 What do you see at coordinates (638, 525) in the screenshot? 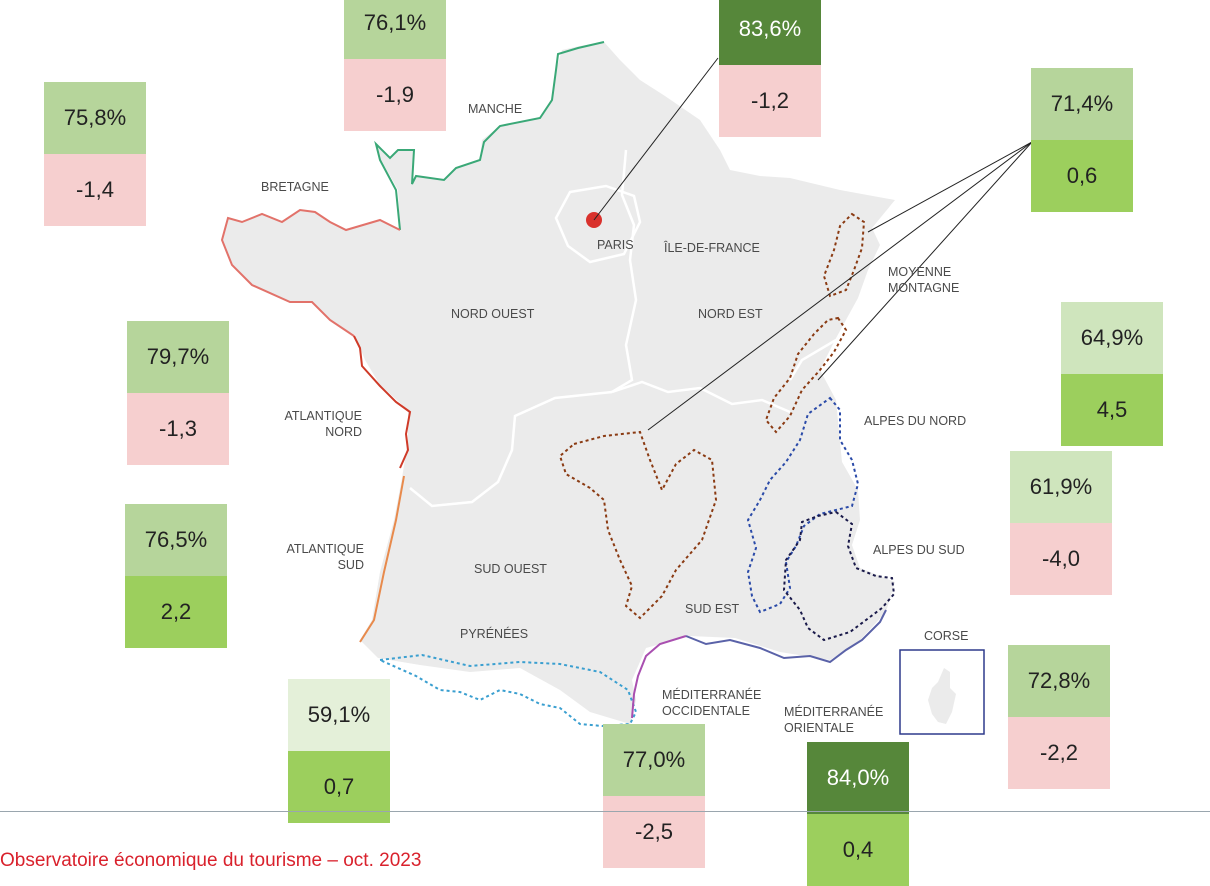
I see `massif-central` at bounding box center [638, 525].